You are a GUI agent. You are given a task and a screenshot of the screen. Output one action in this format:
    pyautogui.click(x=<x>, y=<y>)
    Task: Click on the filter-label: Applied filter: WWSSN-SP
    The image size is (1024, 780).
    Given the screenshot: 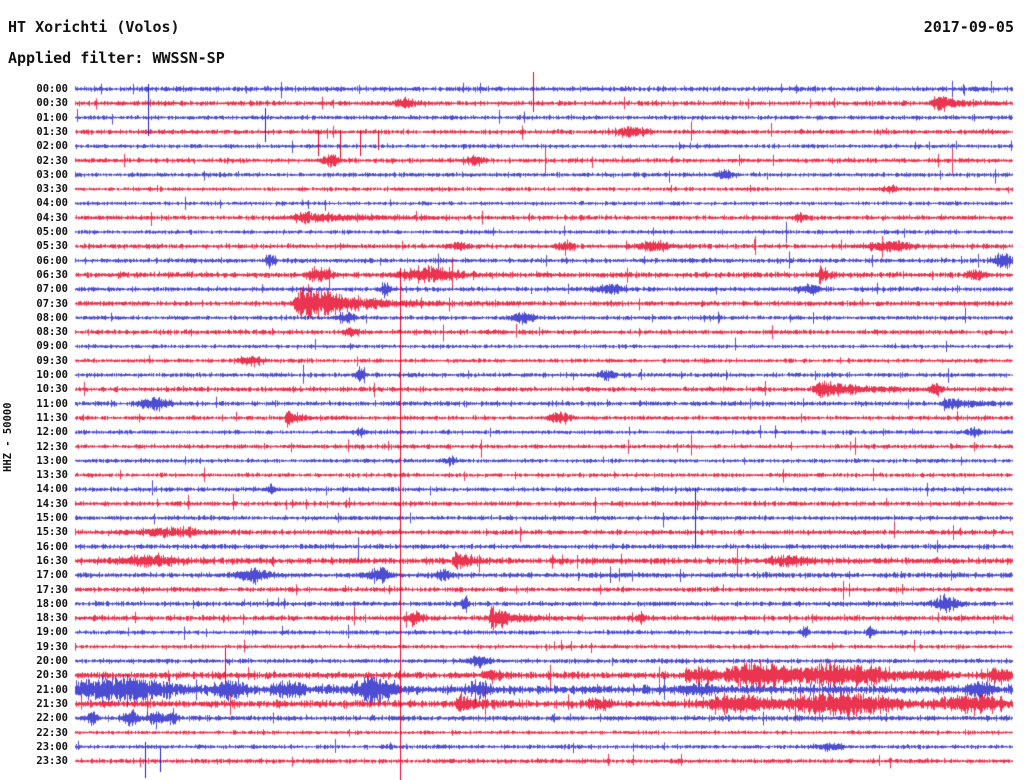 What is the action you would take?
    pyautogui.click(x=116, y=58)
    